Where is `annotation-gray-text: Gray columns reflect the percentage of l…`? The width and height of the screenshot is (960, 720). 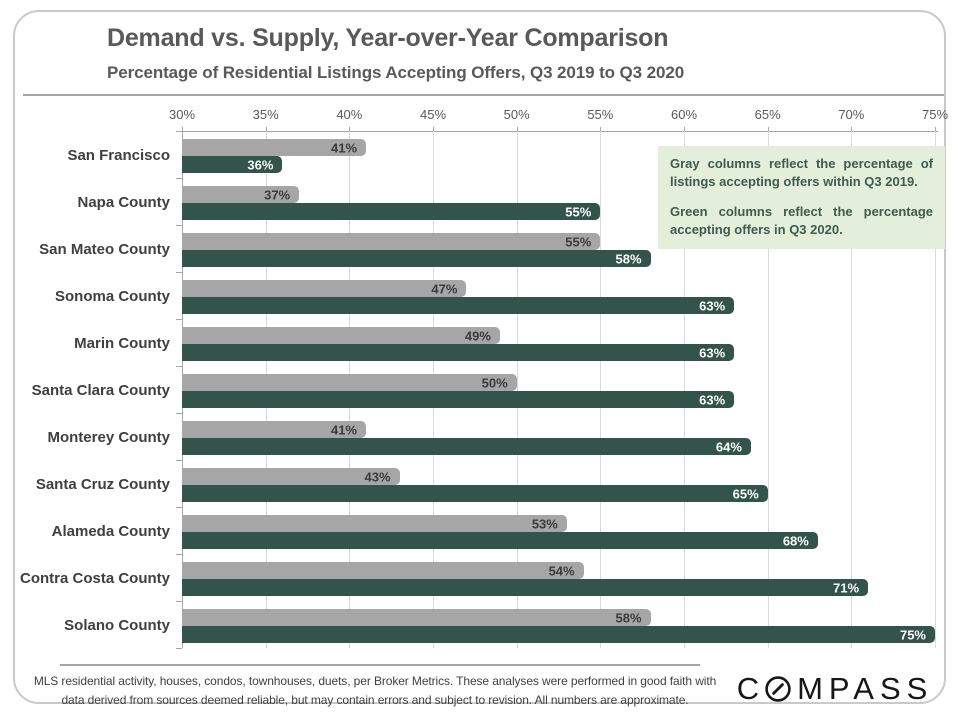
annotation-gray-text: Gray columns reflect the percentage of l… is located at coordinates (801, 173).